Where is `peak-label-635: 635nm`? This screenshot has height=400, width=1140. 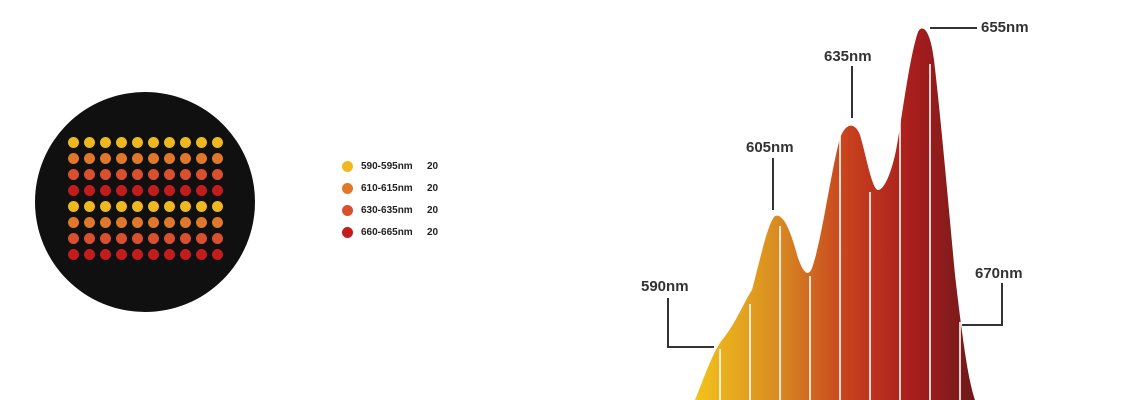 peak-label-635: 635nm is located at coordinates (848, 56).